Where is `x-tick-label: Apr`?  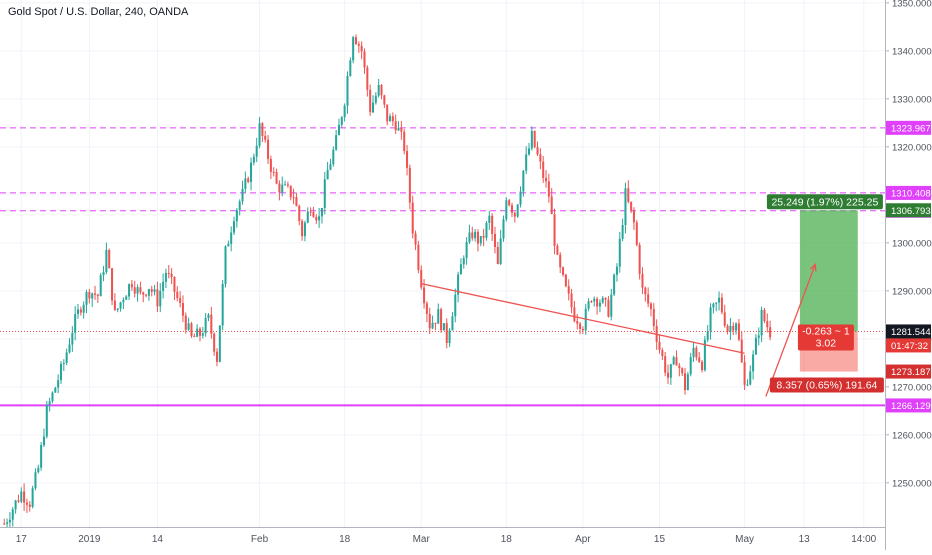 x-tick-label: Apr is located at coordinates (583, 539).